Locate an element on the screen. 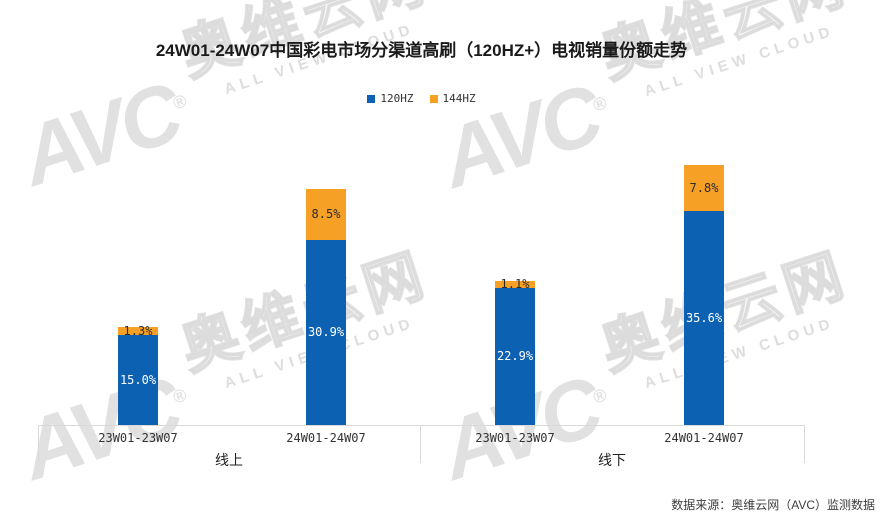 The image size is (895, 522). bar-segment-144hz: 1.1% is located at coordinates (515, 284).